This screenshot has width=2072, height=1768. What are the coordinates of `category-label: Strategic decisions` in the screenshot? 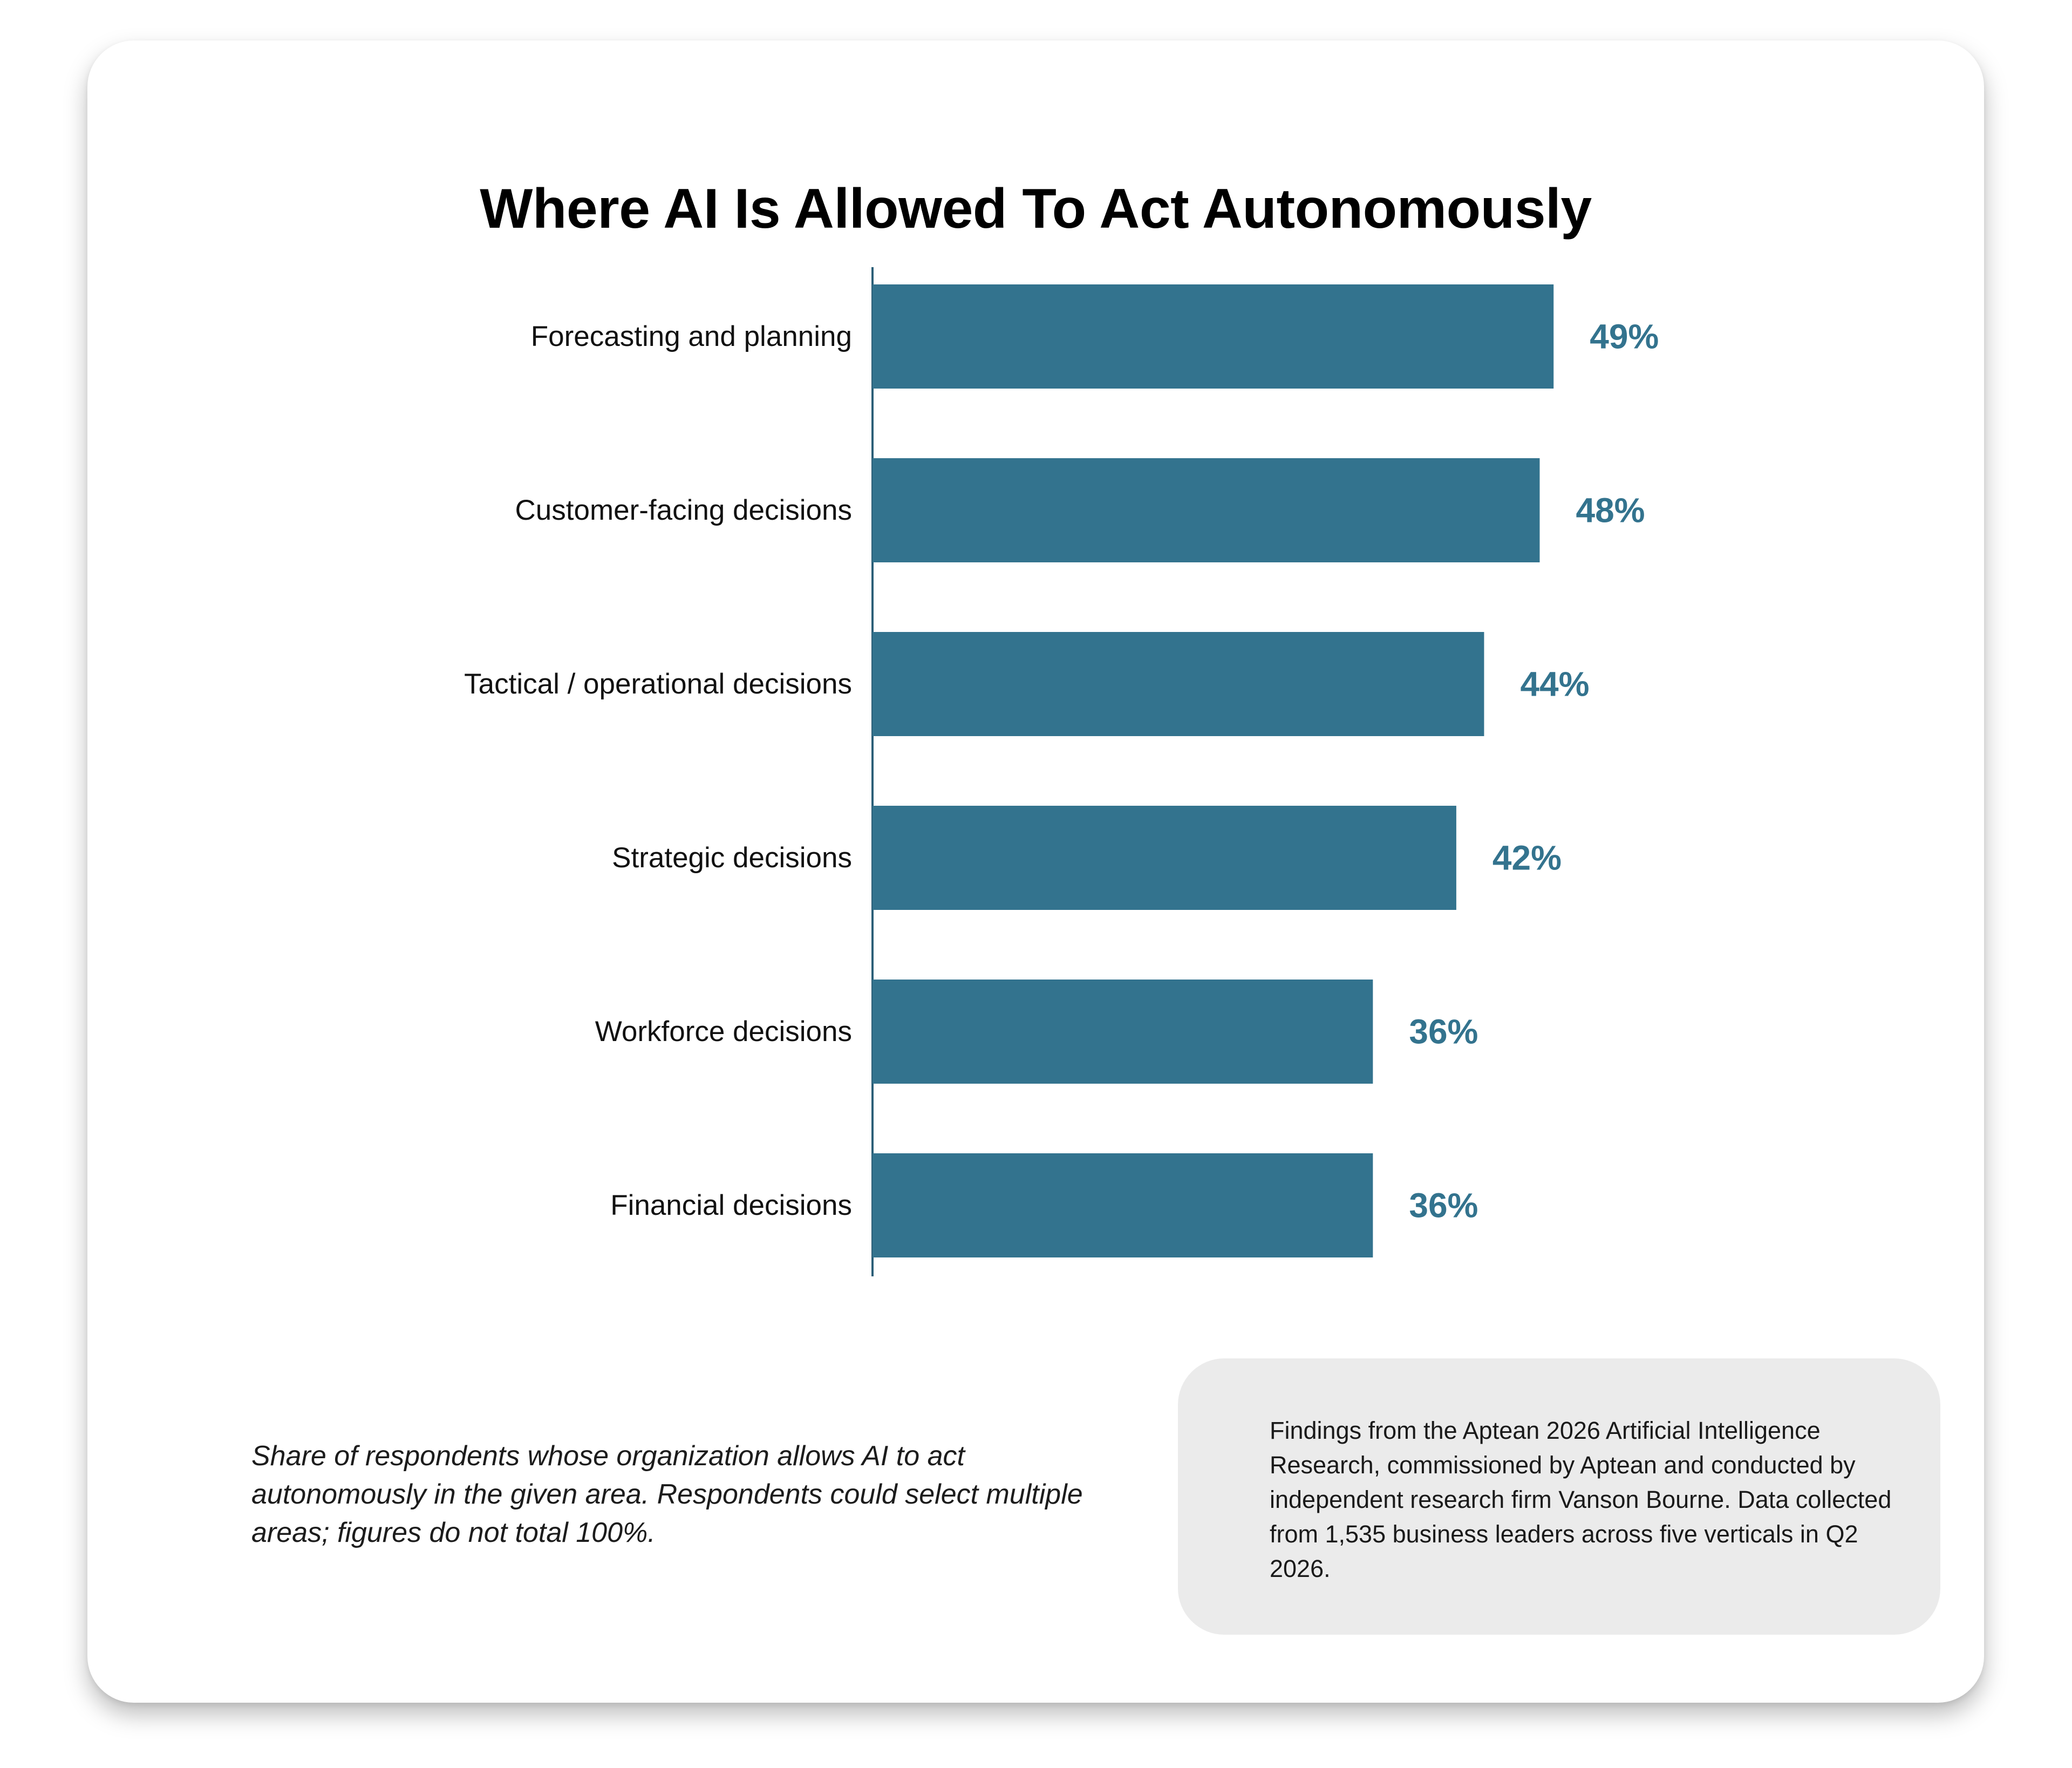 It's located at (732, 858).